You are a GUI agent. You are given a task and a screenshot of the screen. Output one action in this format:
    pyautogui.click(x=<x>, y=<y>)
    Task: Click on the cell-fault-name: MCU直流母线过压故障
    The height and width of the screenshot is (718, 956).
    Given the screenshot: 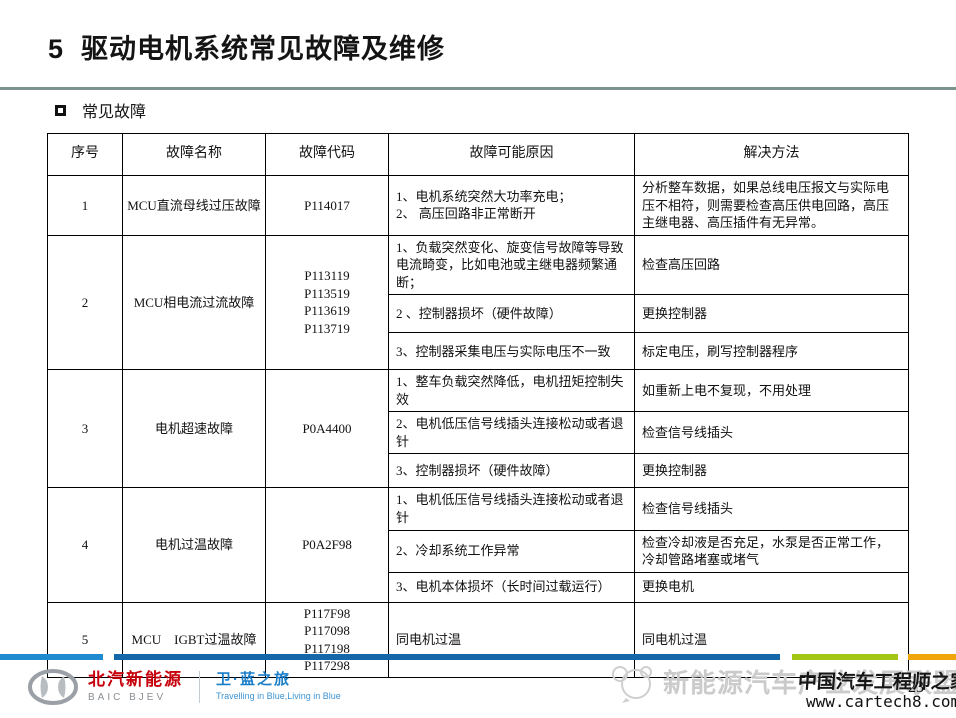 What is the action you would take?
    pyautogui.click(x=194, y=205)
    